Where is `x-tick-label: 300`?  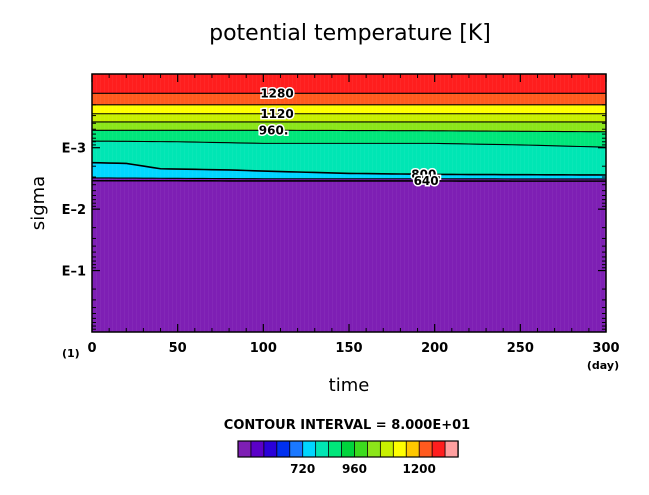 x-tick-label: 300 is located at coordinates (605, 348).